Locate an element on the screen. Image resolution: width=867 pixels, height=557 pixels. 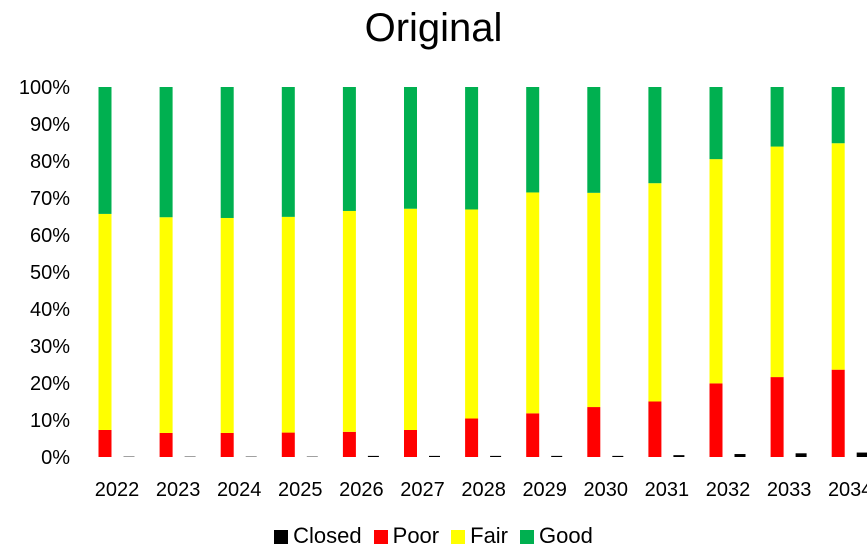
bar-fair-2027 is located at coordinates (410, 319).